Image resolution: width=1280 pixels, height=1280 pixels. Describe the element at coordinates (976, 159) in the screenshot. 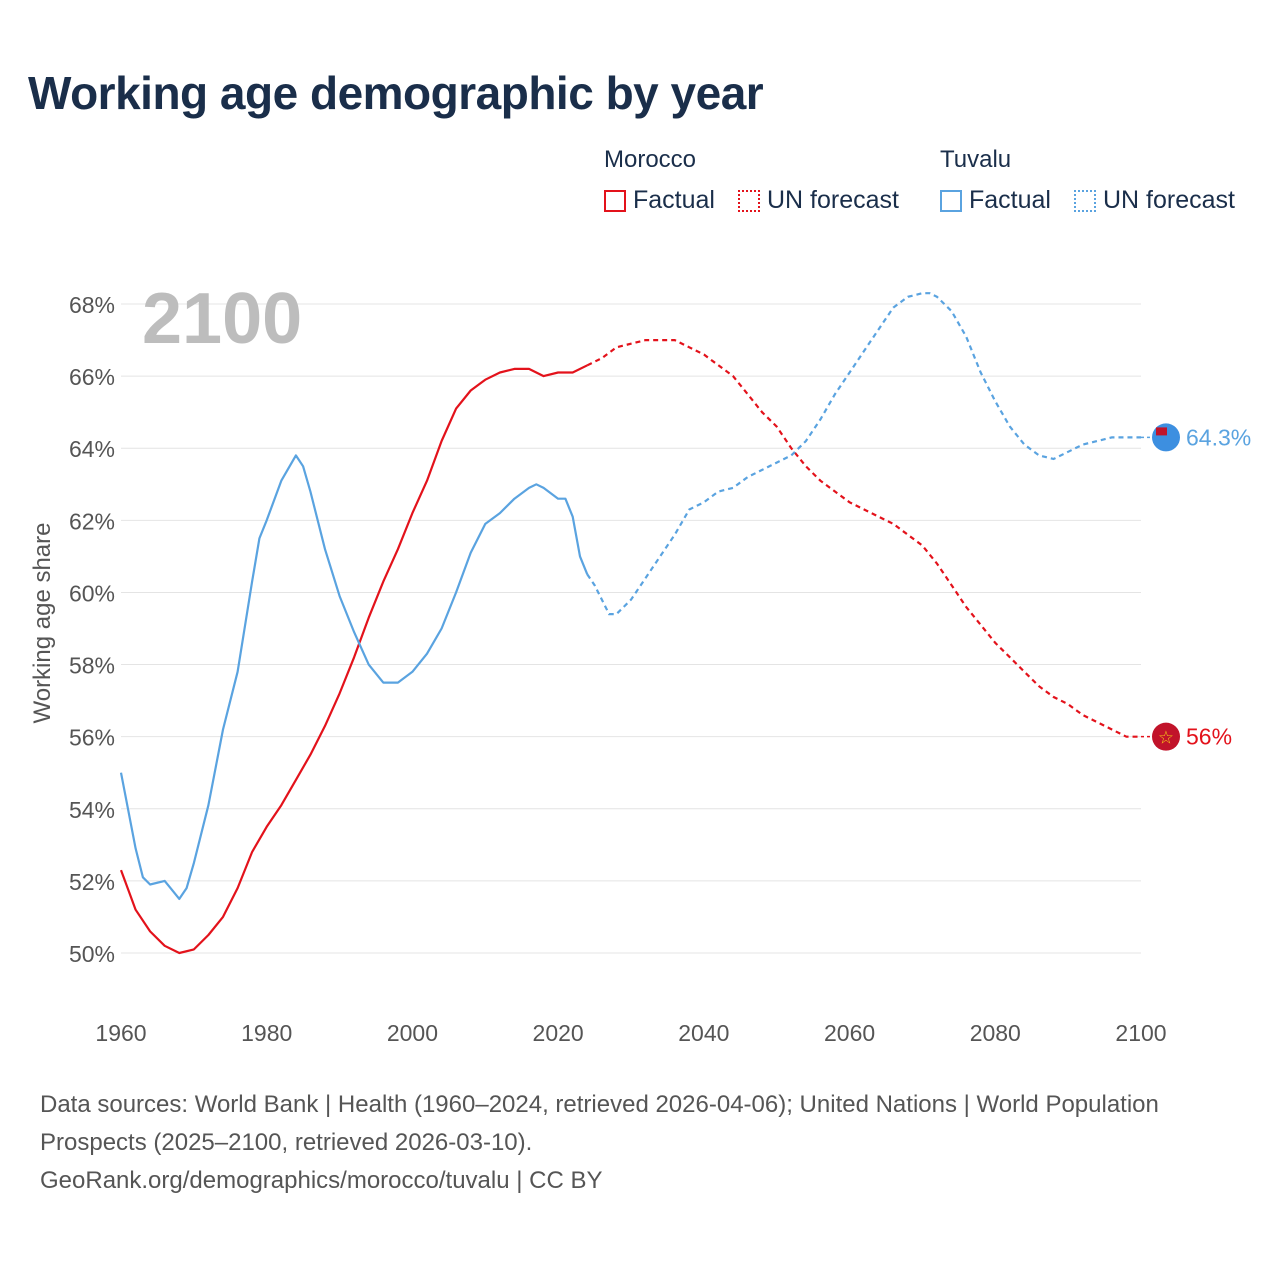

I see `legend-tuvalu-title: Tuvalu` at that location.